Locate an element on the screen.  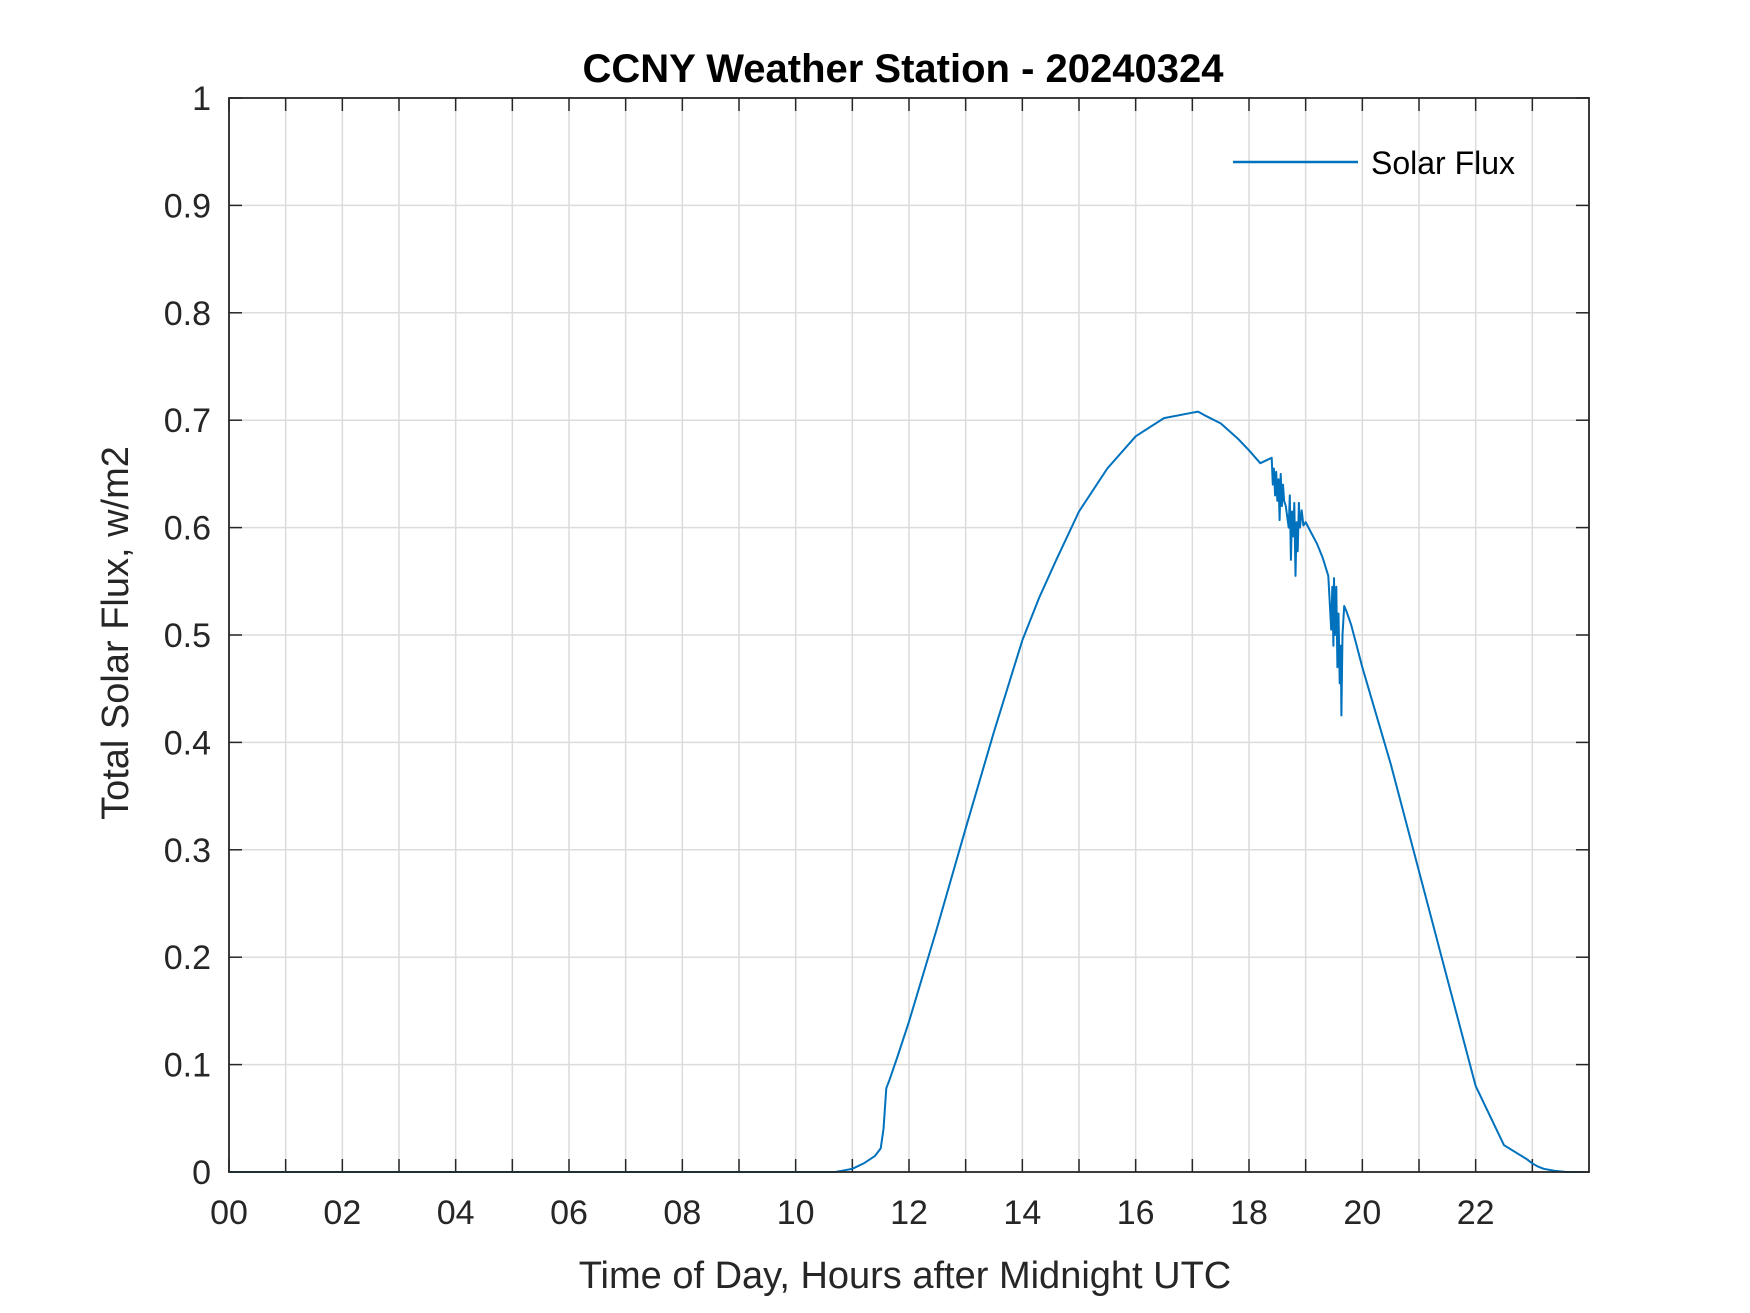
y-tick-label: 0.7 is located at coordinates (187, 421).